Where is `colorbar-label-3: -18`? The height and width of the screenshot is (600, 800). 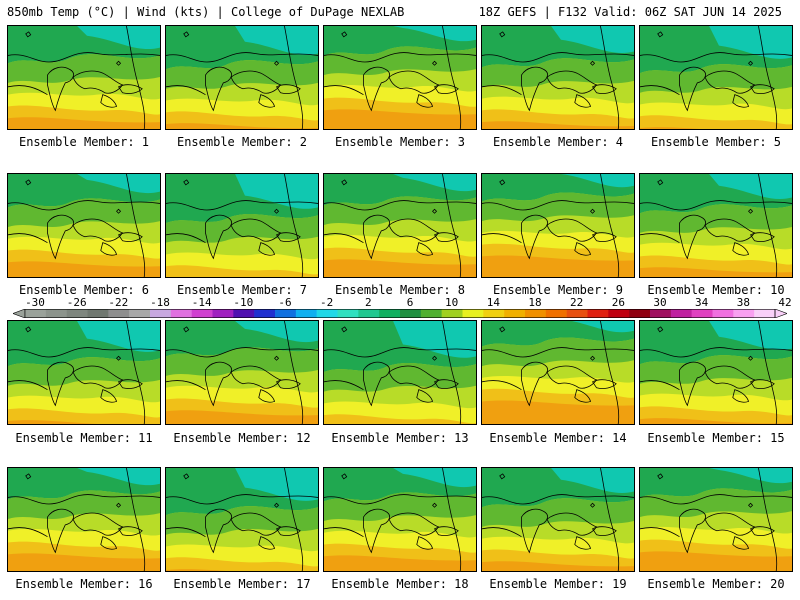 colorbar-label-3: -18 is located at coordinates (160, 302).